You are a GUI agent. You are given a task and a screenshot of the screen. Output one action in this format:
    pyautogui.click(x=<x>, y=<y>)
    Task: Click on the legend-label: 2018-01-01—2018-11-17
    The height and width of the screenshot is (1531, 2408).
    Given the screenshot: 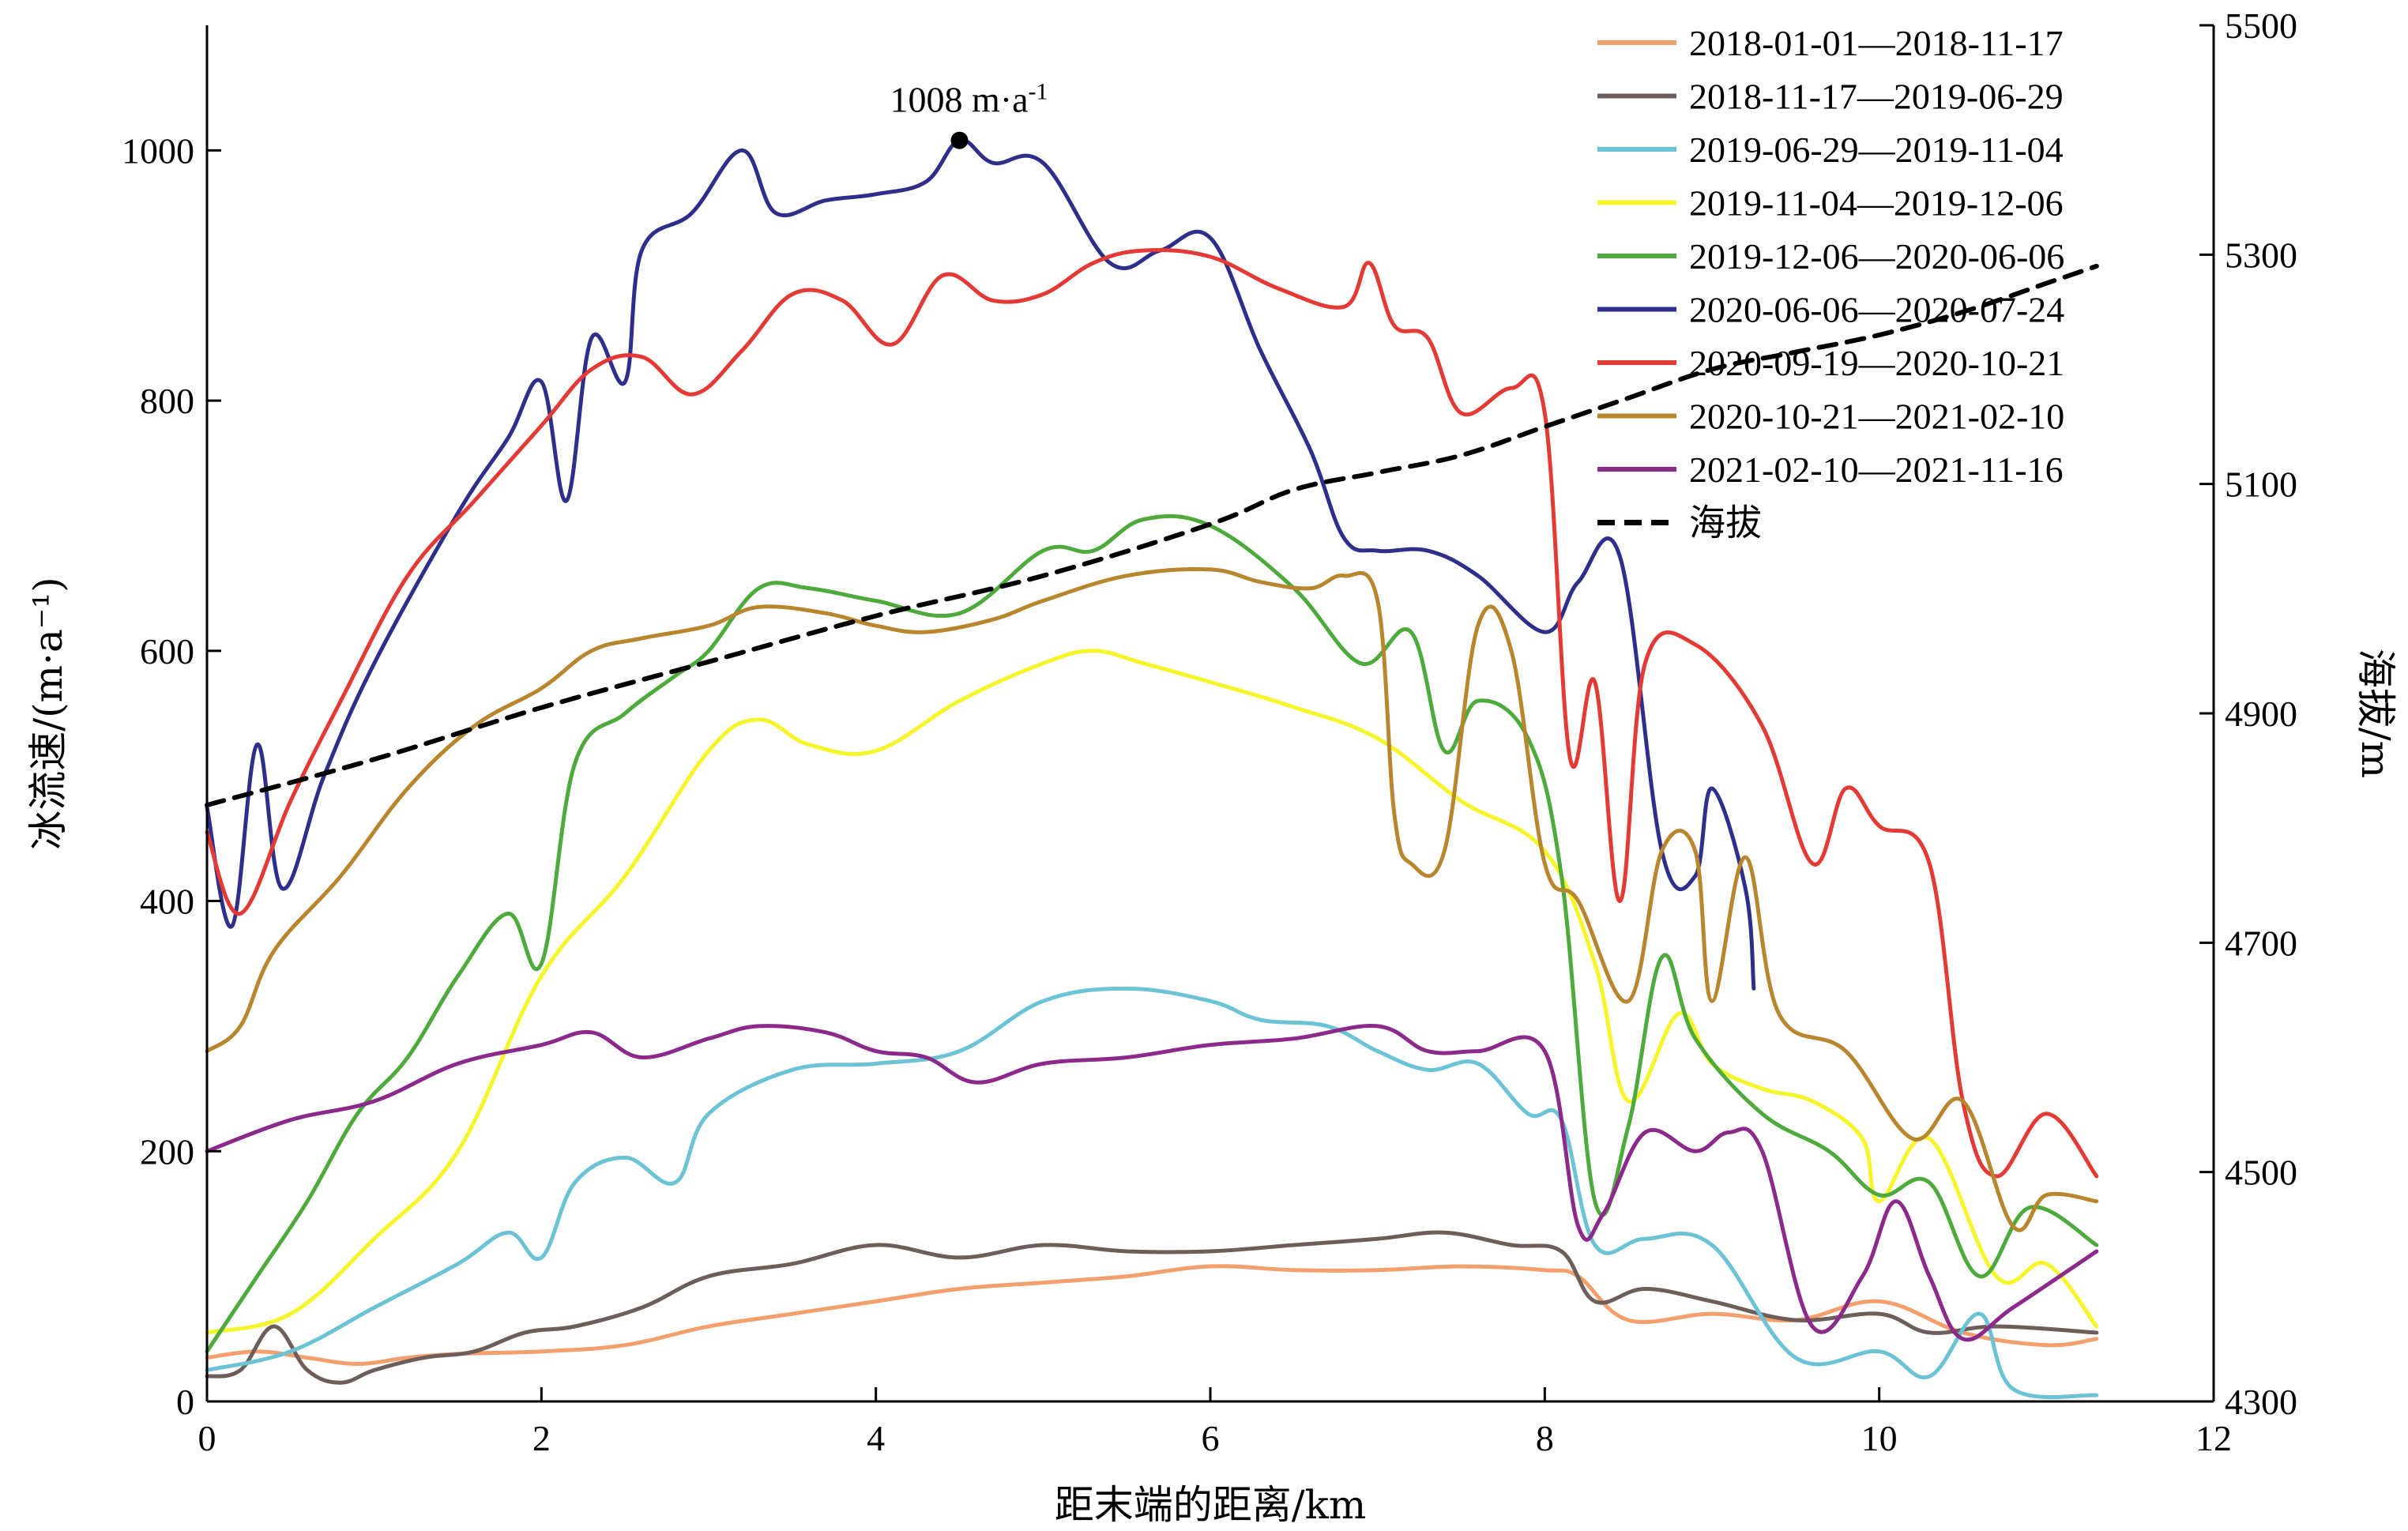 What is the action you would take?
    pyautogui.click(x=1876, y=43)
    